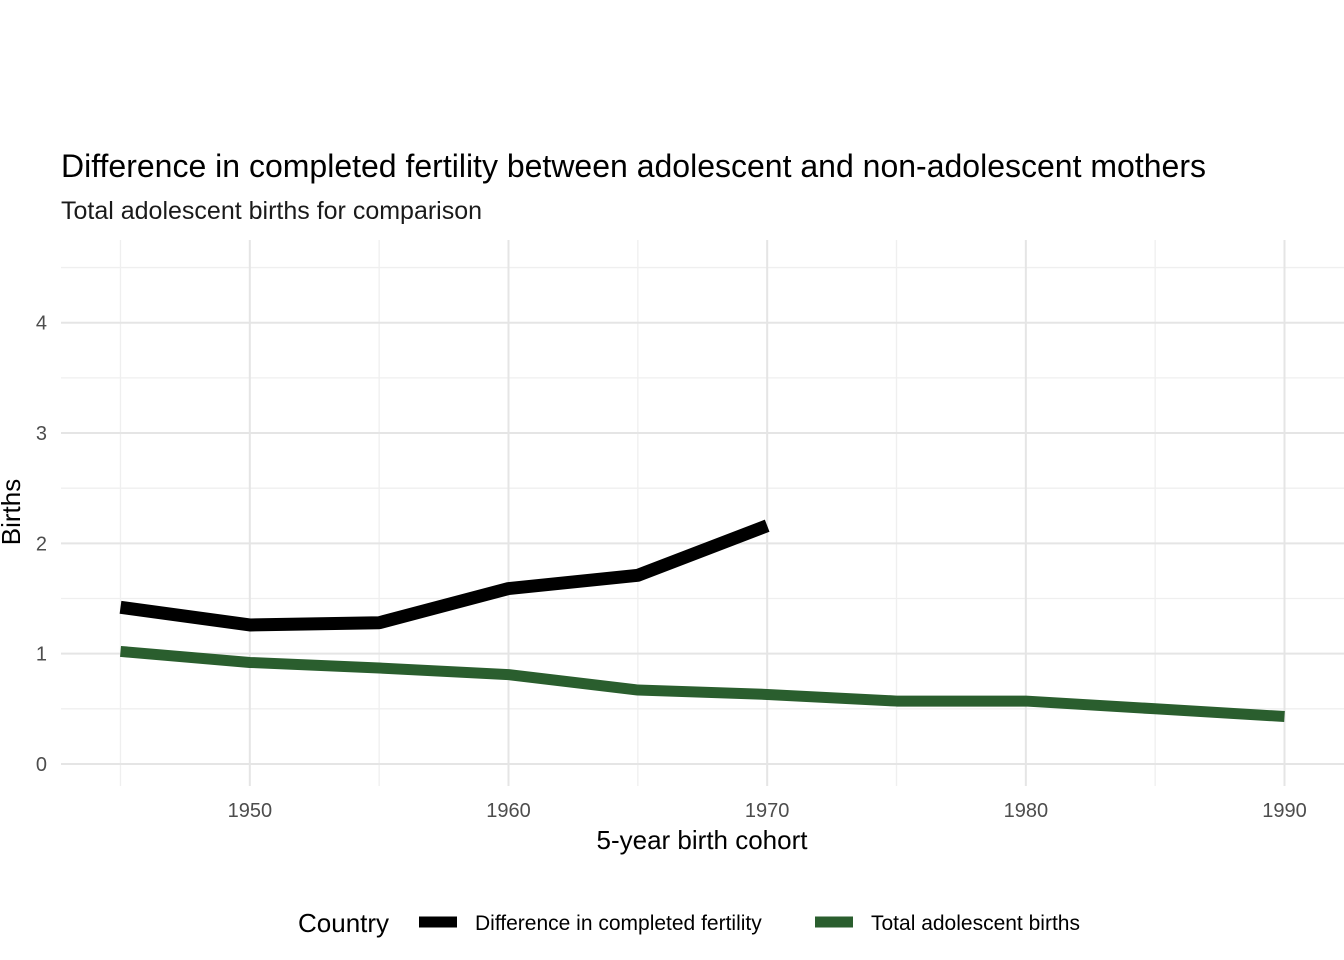  What do you see at coordinates (508, 811) in the screenshot?
I see `x-tick-label: 1960` at bounding box center [508, 811].